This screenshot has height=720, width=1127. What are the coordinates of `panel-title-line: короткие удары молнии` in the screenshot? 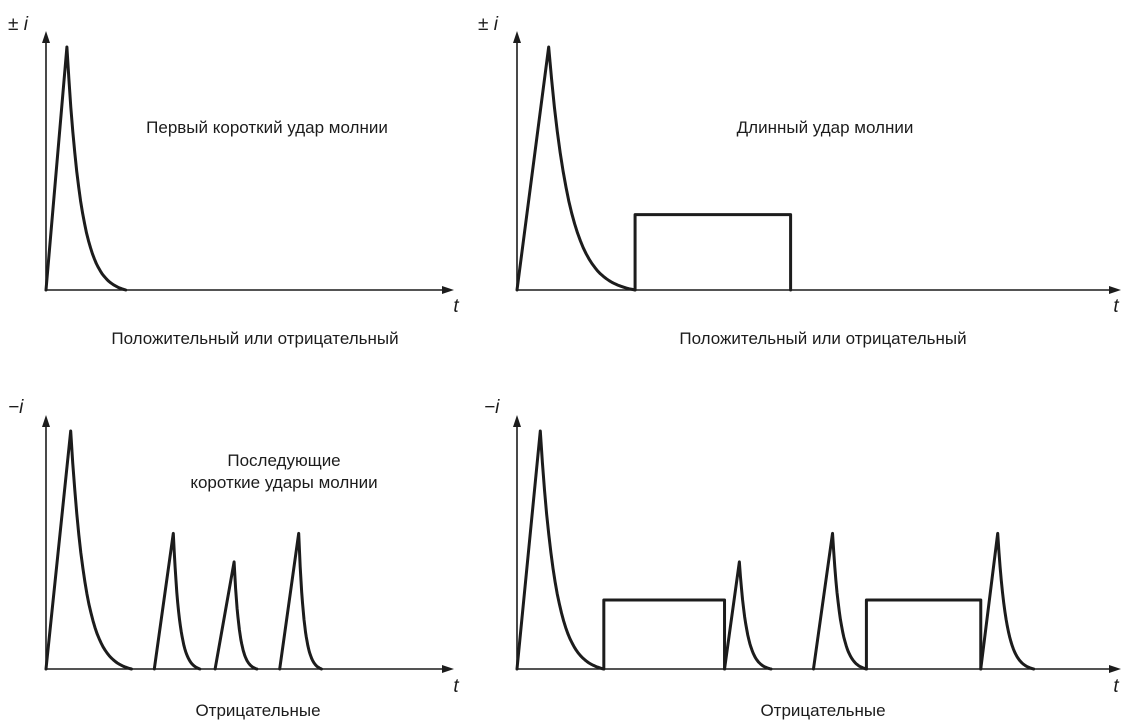 It's located at (283, 482).